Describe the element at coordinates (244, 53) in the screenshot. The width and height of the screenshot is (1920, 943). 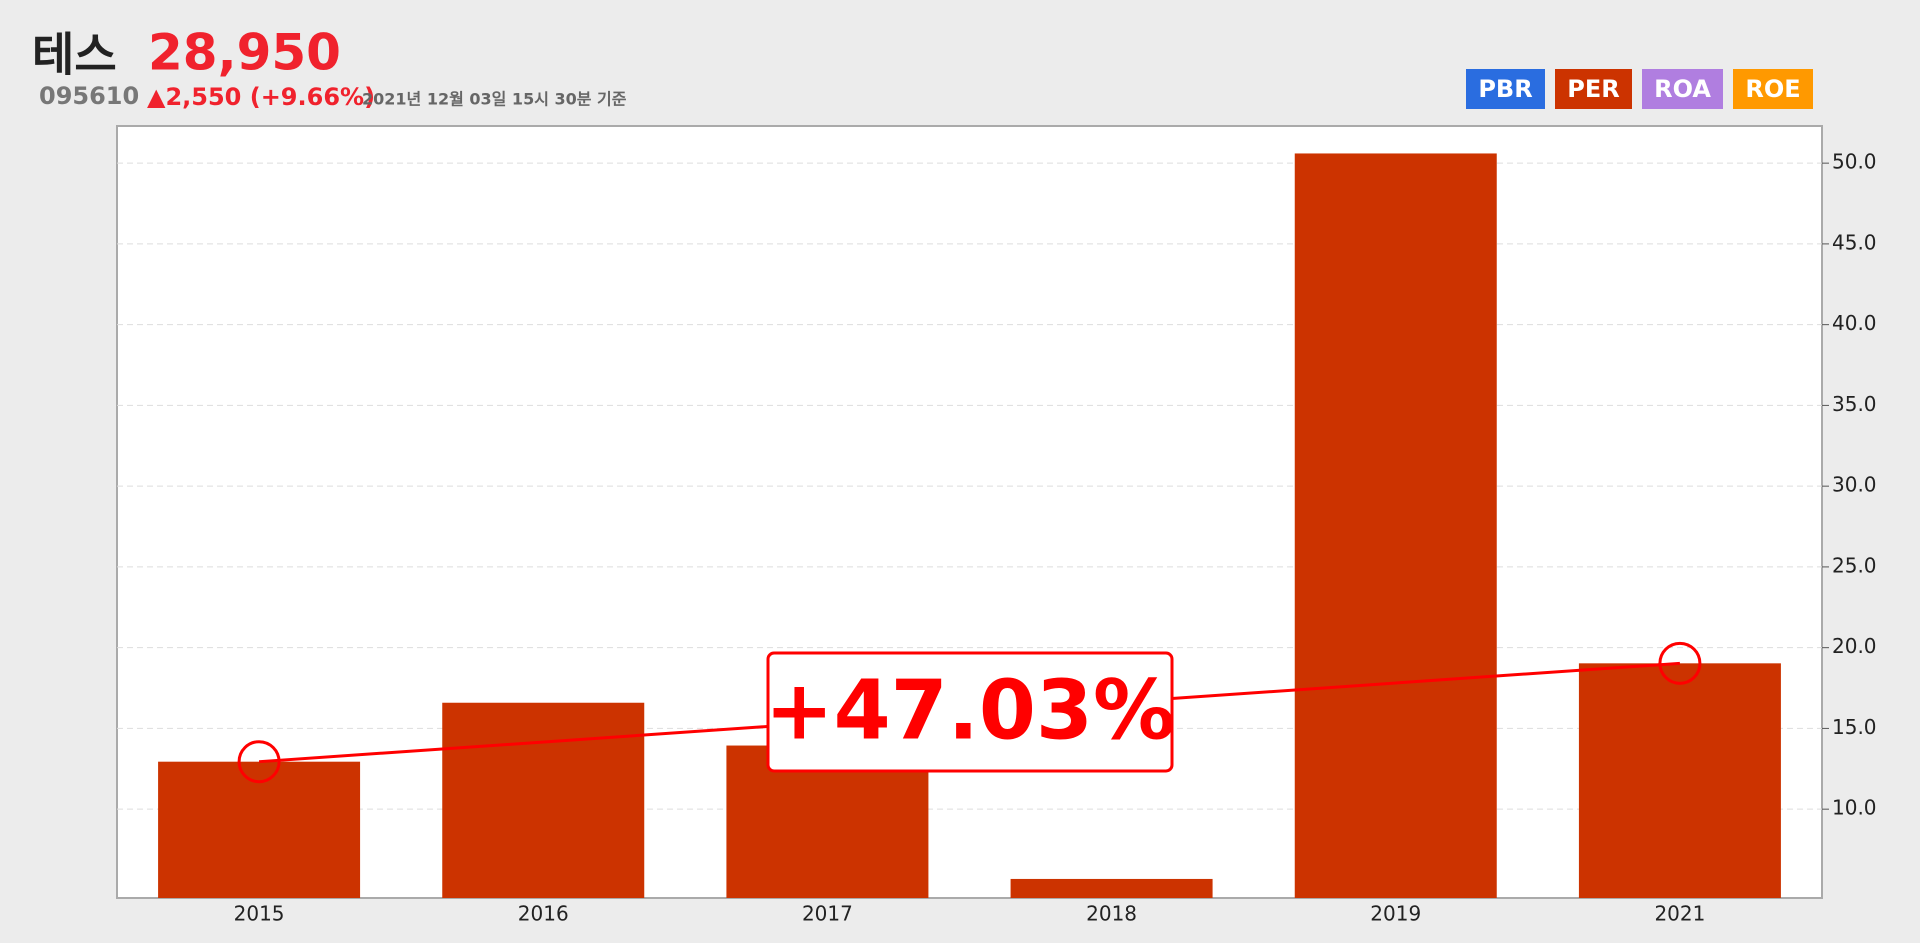
I see `stock-price: 28,950` at that location.